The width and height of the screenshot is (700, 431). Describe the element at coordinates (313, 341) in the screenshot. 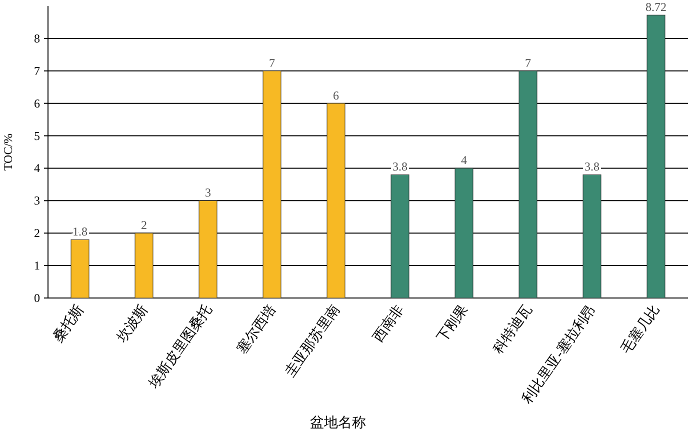

I see `x-tick-label: 圭亚那苏里南` at that location.